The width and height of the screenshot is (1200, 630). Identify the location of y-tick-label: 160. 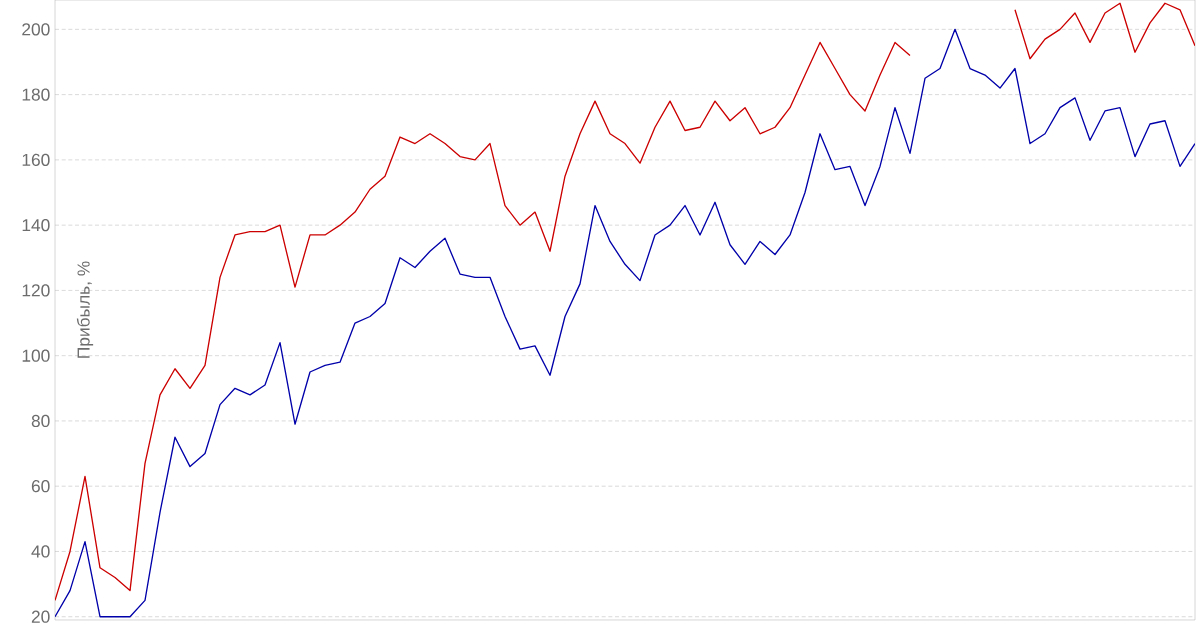
(36, 160).